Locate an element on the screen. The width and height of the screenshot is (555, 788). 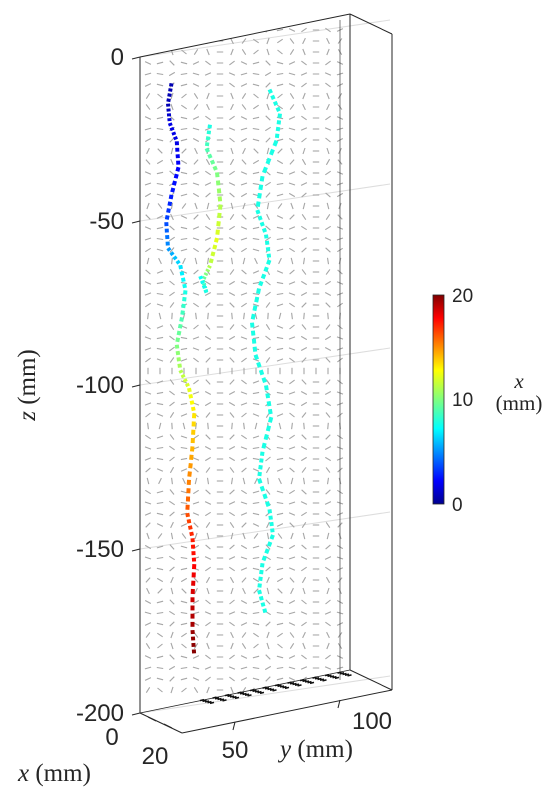
x-tick is located at coordinates (152, 719).